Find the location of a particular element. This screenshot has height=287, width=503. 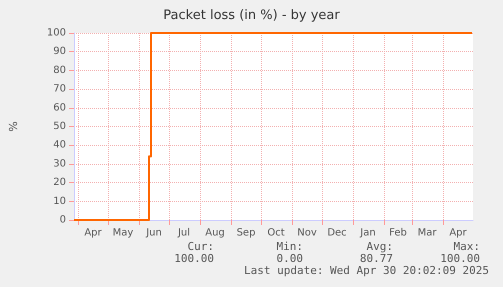

x-tick-label: Jul is located at coordinates (183, 233).